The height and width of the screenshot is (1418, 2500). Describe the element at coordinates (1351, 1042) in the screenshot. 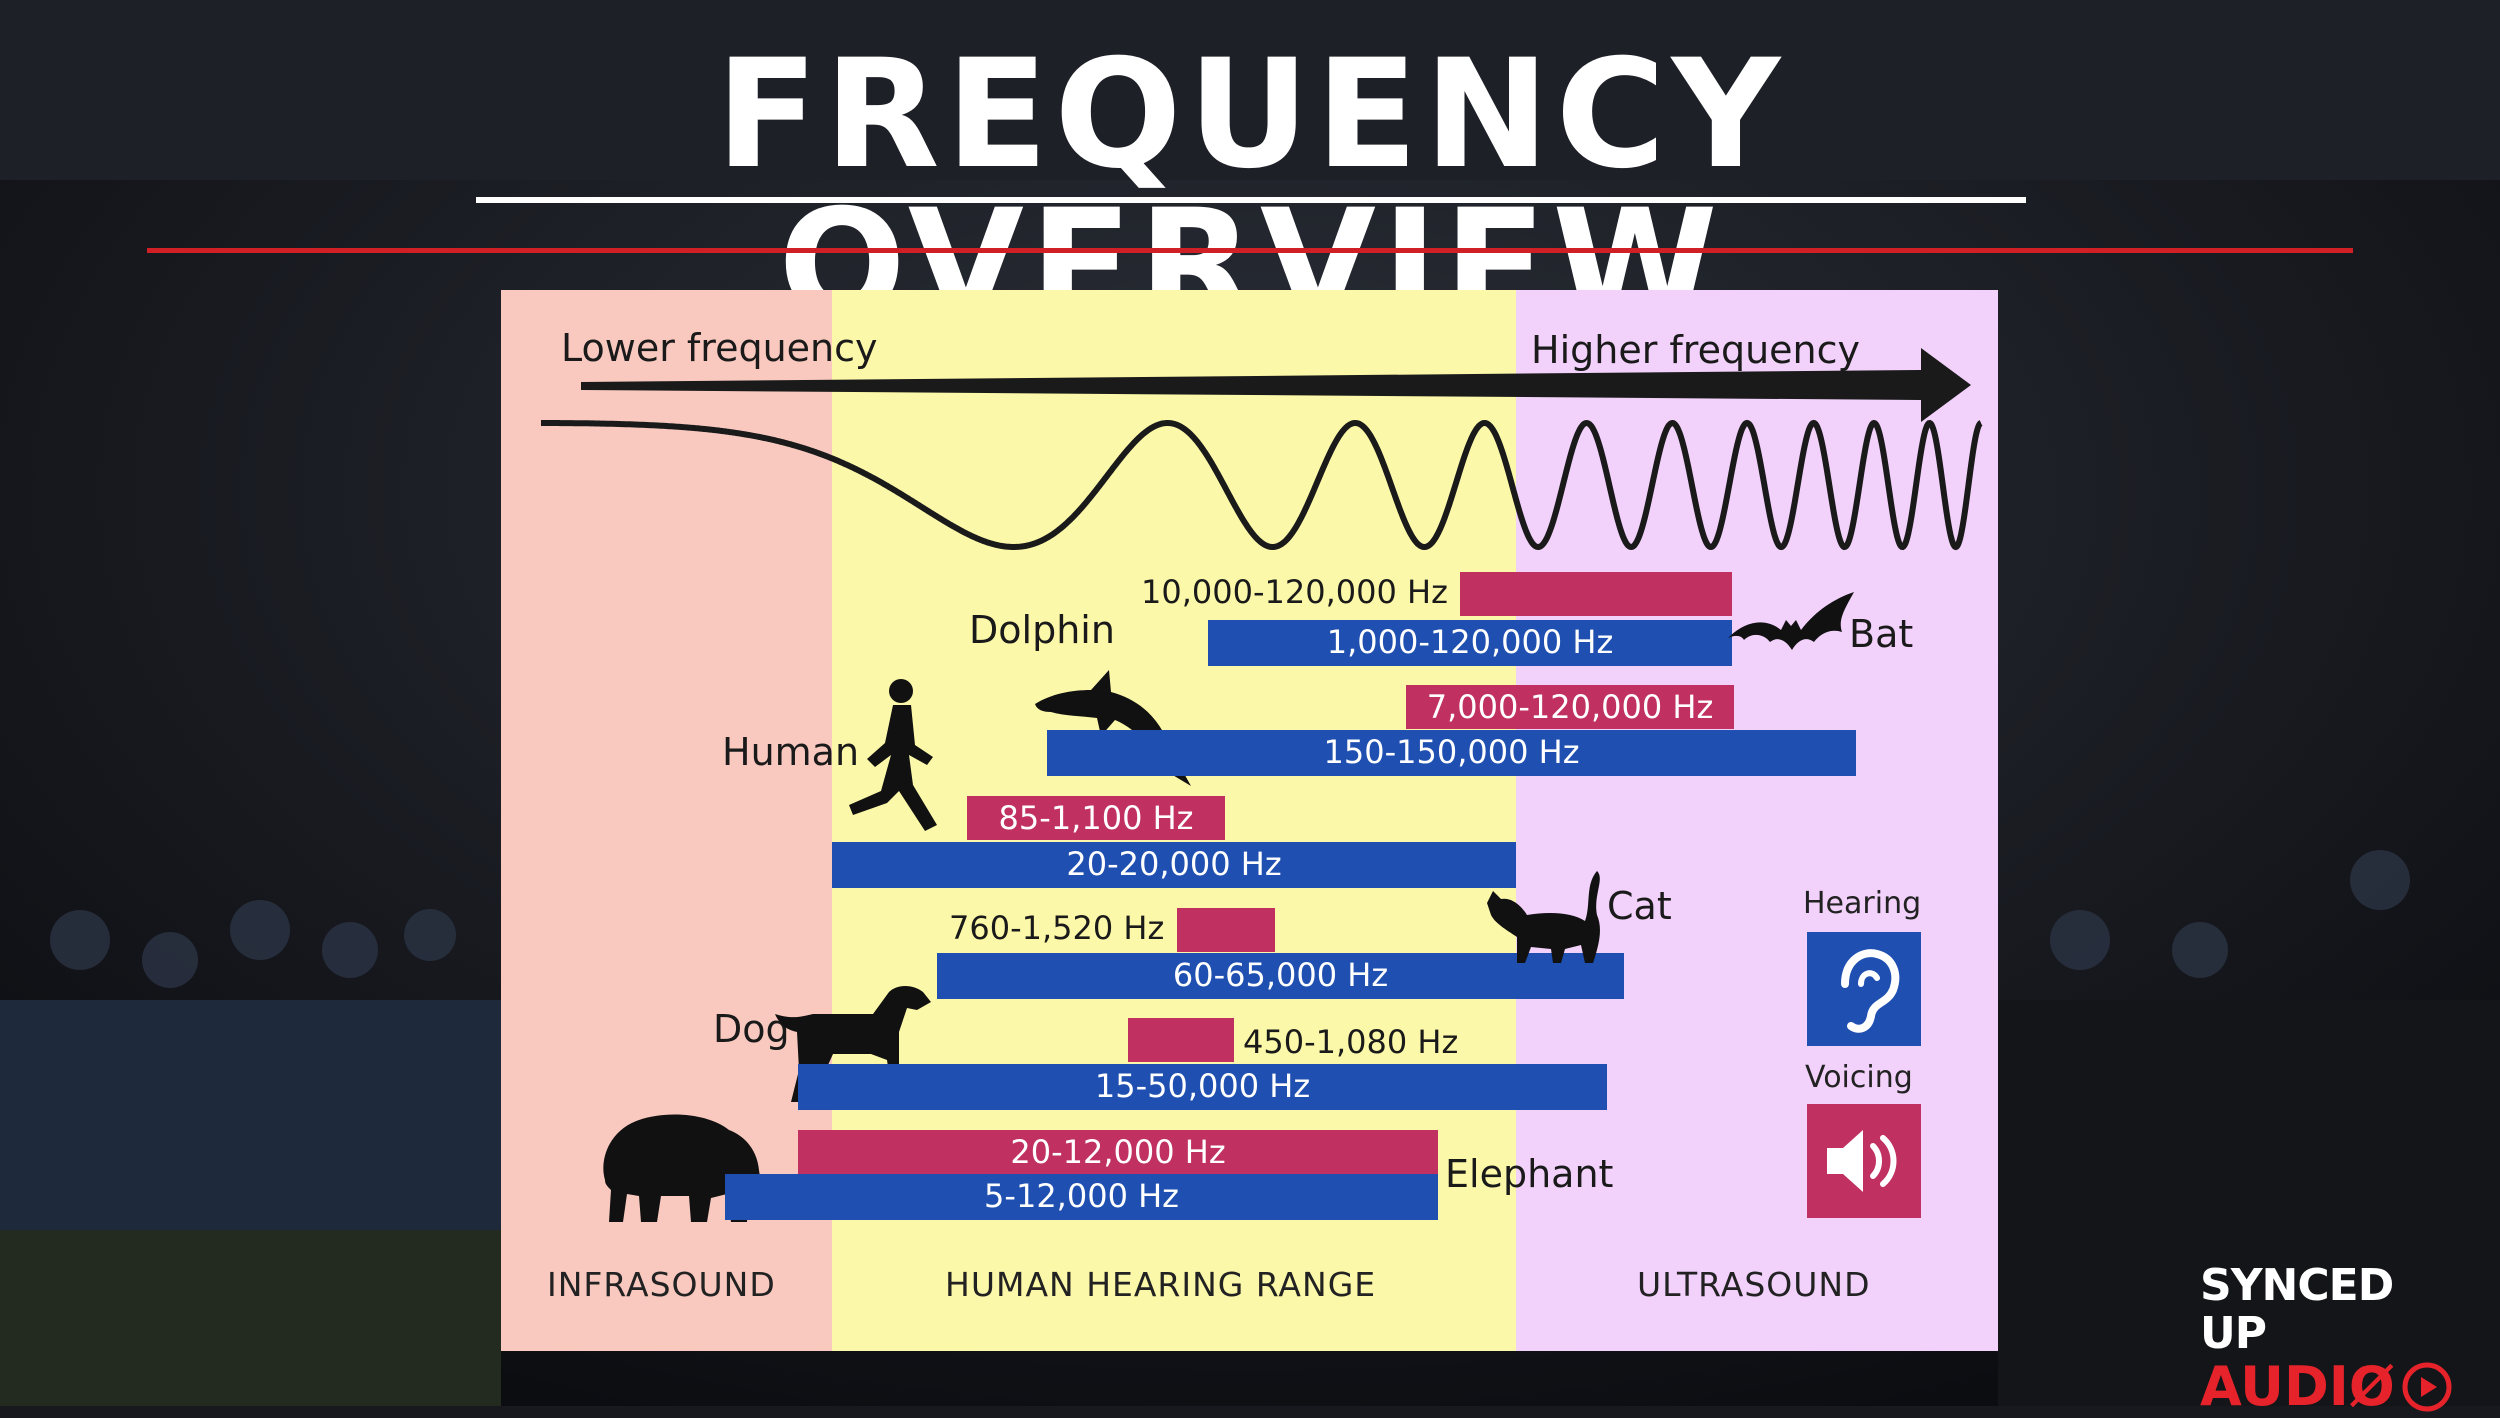

I see `voicing-label-dog: 450-1,080 Hz` at that location.